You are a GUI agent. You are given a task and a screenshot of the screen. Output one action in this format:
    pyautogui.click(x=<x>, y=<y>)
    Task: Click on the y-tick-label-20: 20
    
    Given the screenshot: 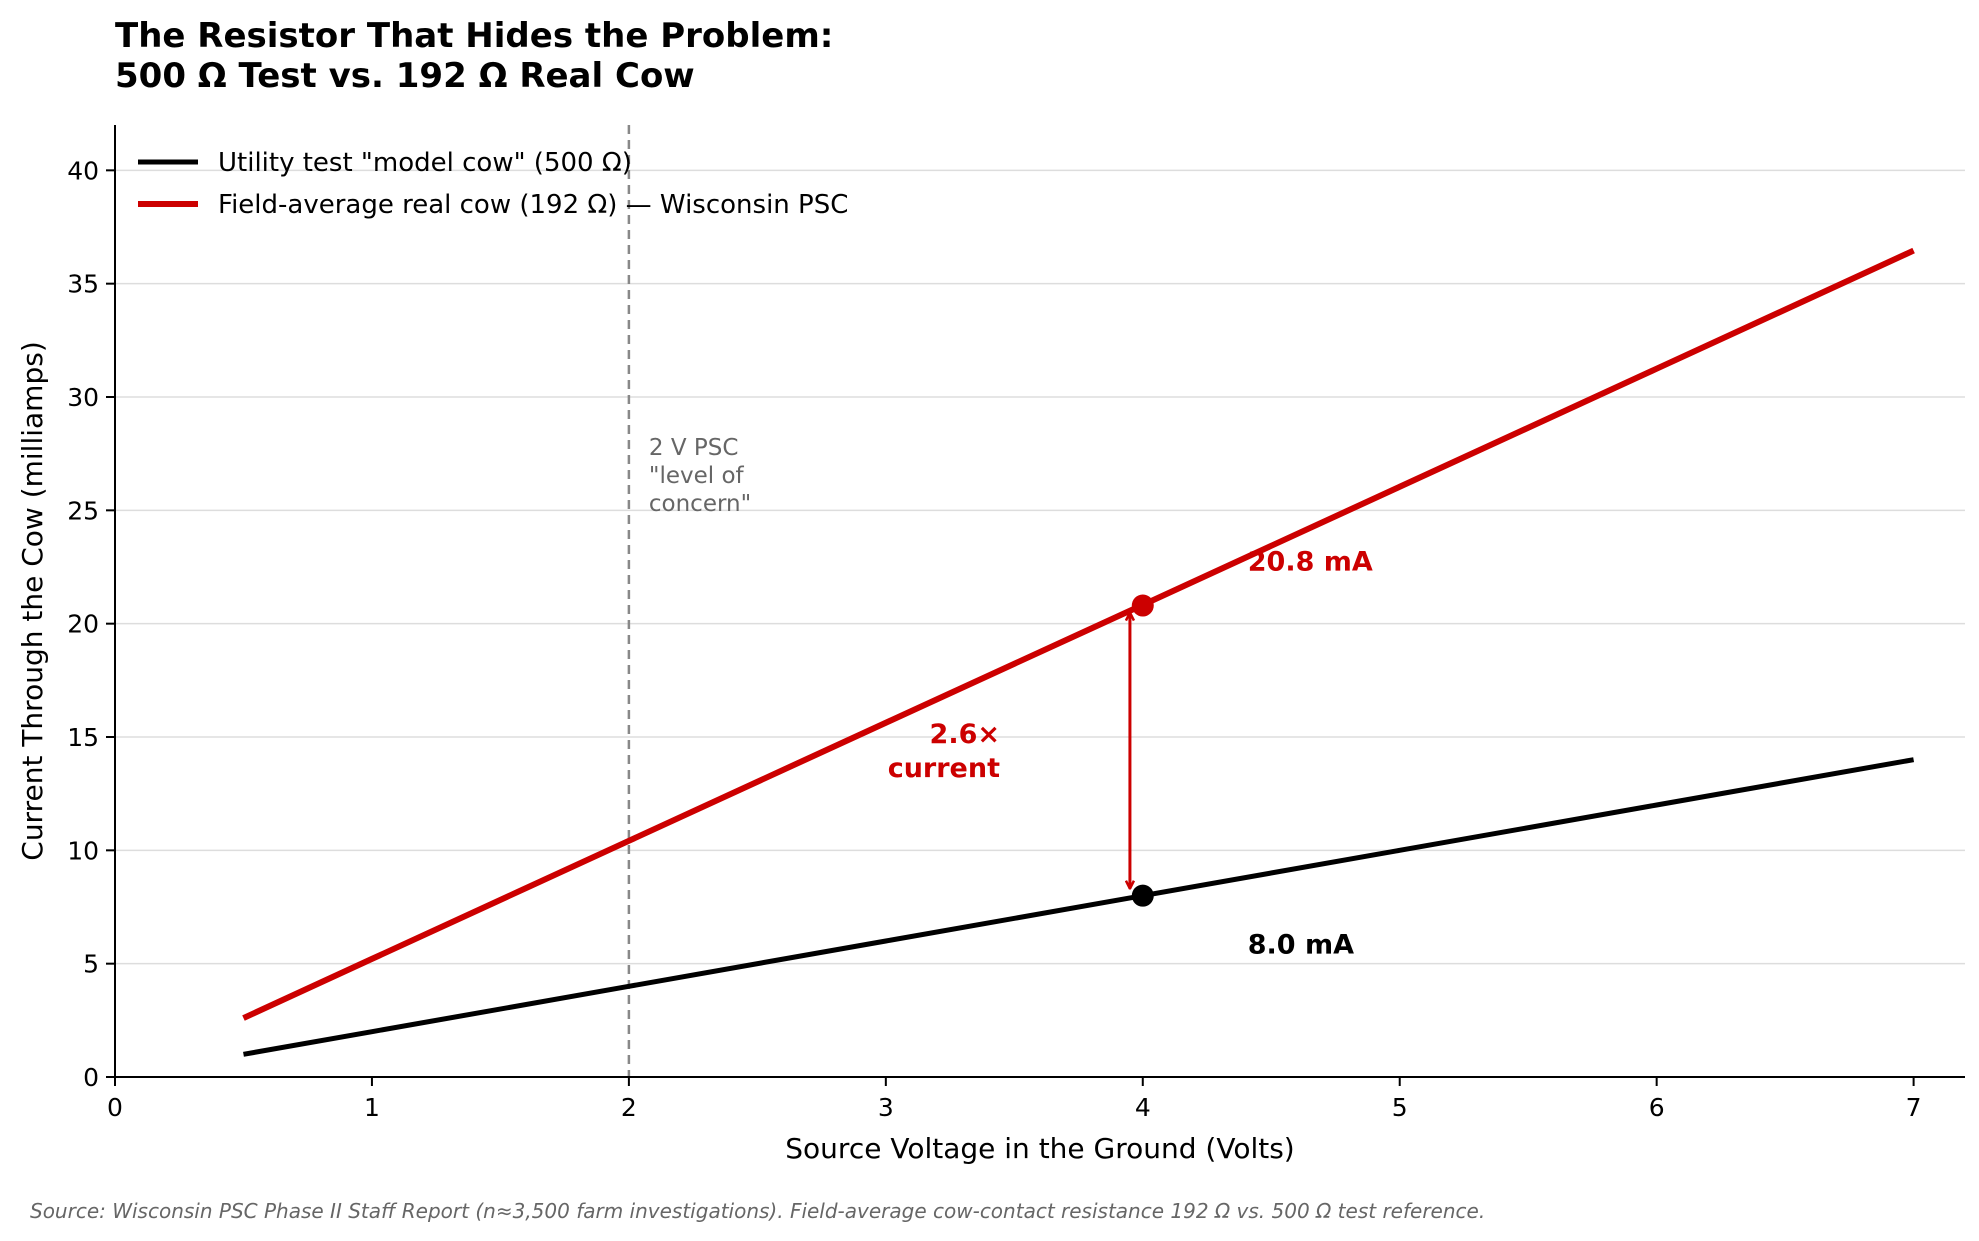 What is the action you would take?
    pyautogui.click(x=83, y=624)
    